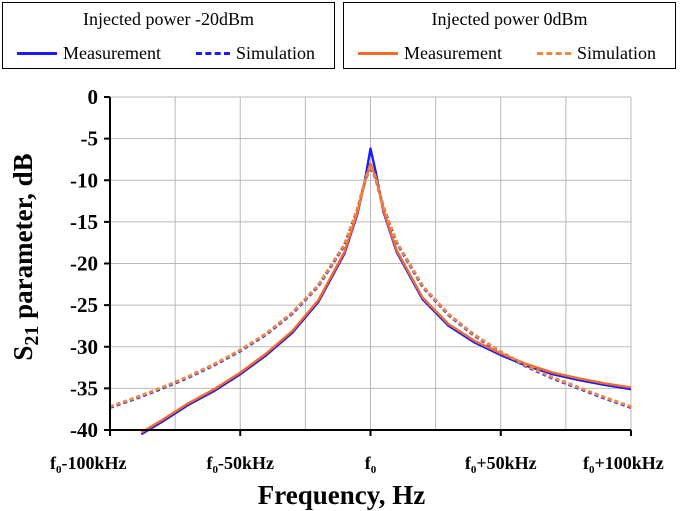 Image resolution: width=683 pixels, height=511 pixels. I want to click on y-axis-title: S21 parameter, dB, so click(26, 256).